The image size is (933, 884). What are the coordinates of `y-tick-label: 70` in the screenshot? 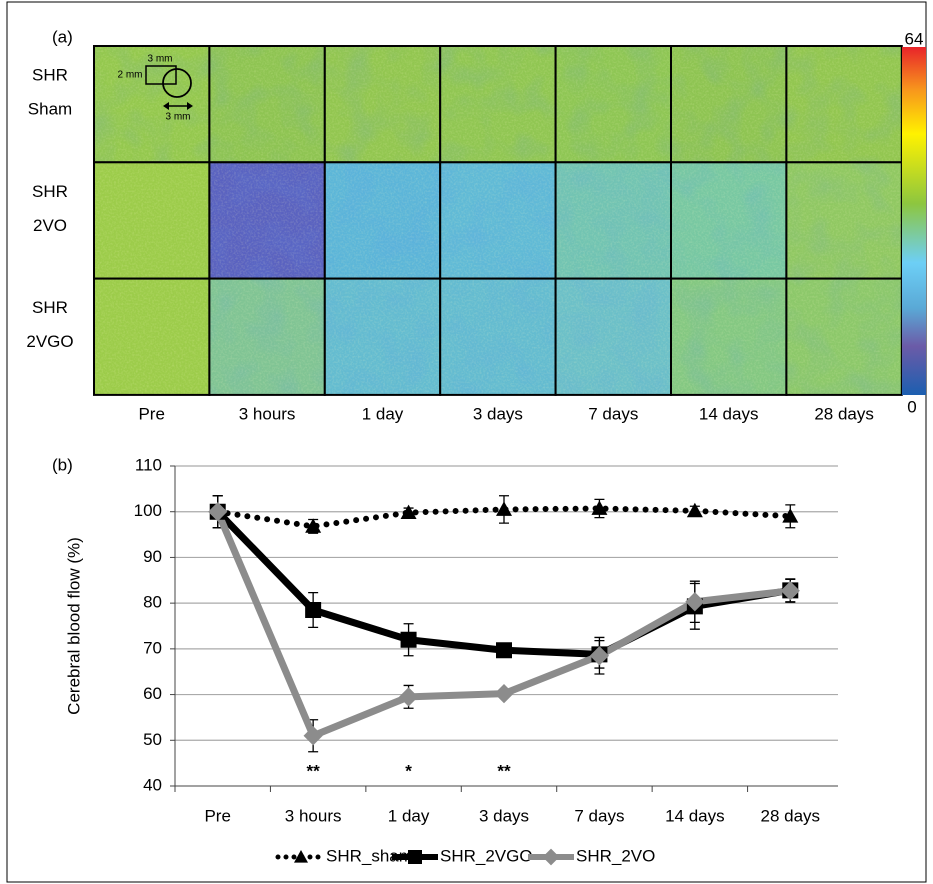 It's located at (152, 647).